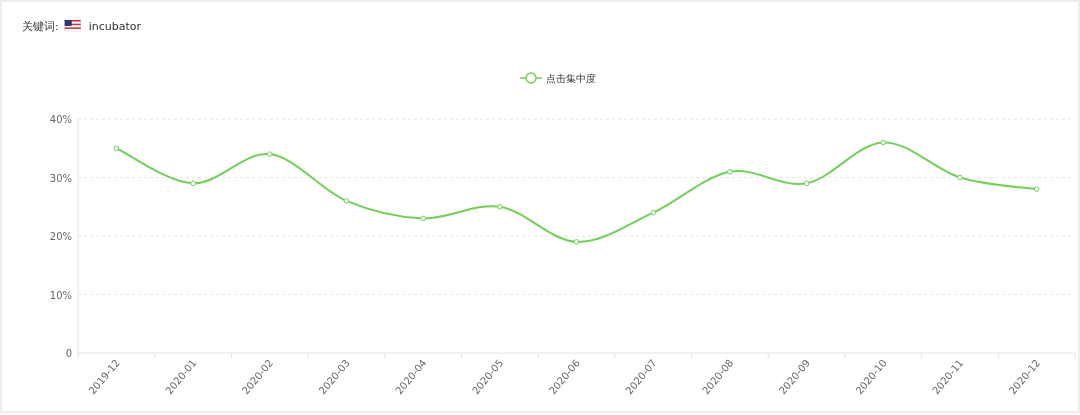  I want to click on y-tick-label: 30%, so click(60, 178).